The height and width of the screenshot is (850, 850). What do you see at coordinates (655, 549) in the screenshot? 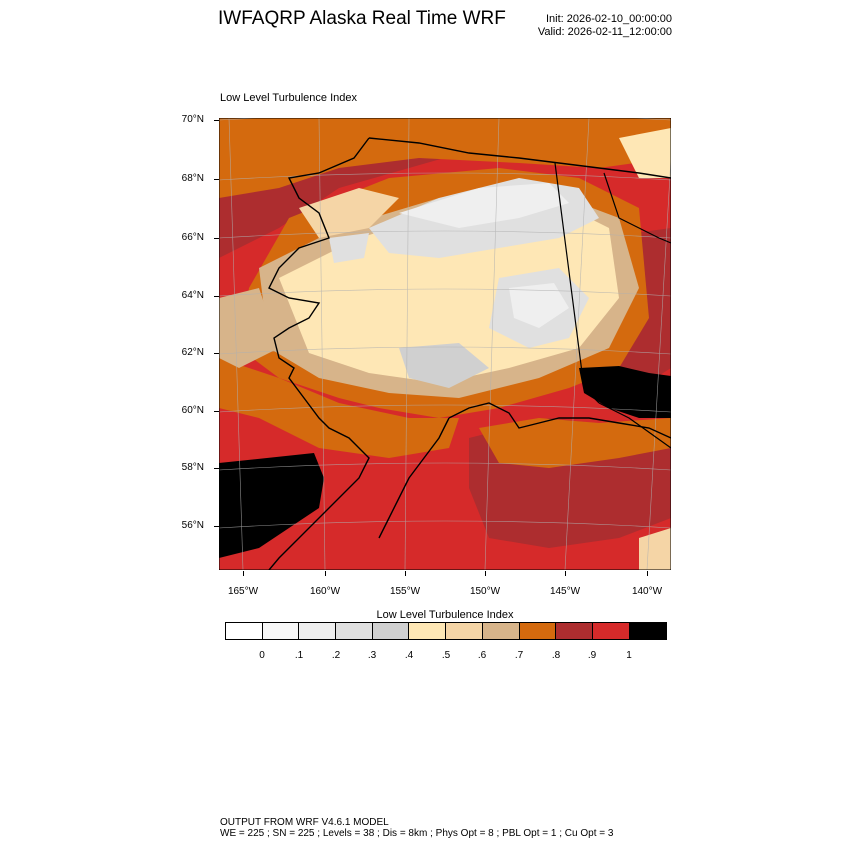
I see `field-pale-corner` at bounding box center [655, 549].